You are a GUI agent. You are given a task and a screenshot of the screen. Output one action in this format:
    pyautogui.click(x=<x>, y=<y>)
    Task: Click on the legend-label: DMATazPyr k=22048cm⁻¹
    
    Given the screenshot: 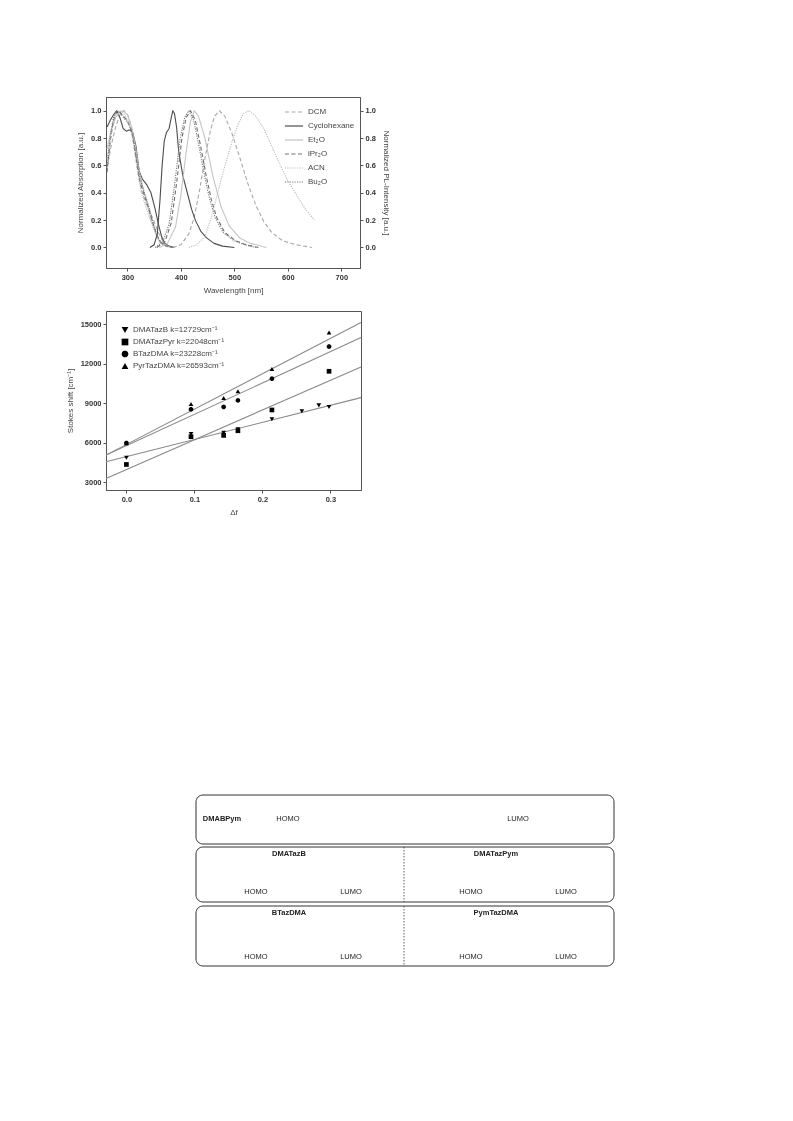 What is the action you would take?
    pyautogui.click(x=179, y=341)
    